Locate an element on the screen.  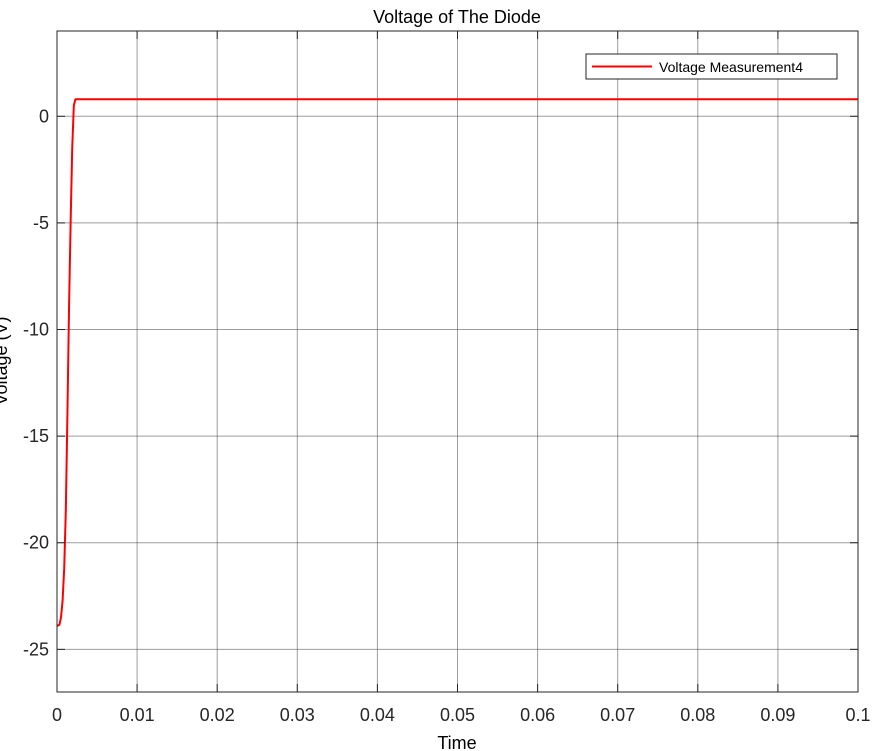
x-tick-label: 0.1 is located at coordinates (857, 715).